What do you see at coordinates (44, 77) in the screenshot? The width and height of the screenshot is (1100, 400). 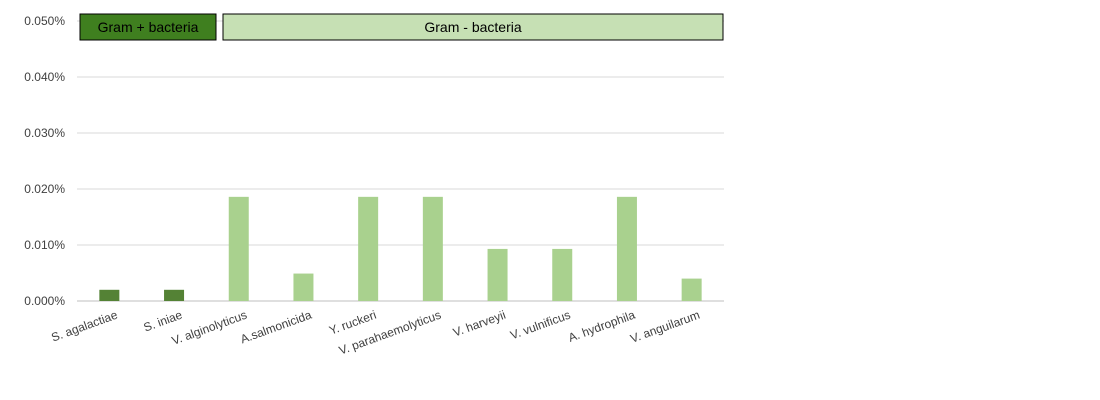 I see `y-tick-label: 0.040%` at bounding box center [44, 77].